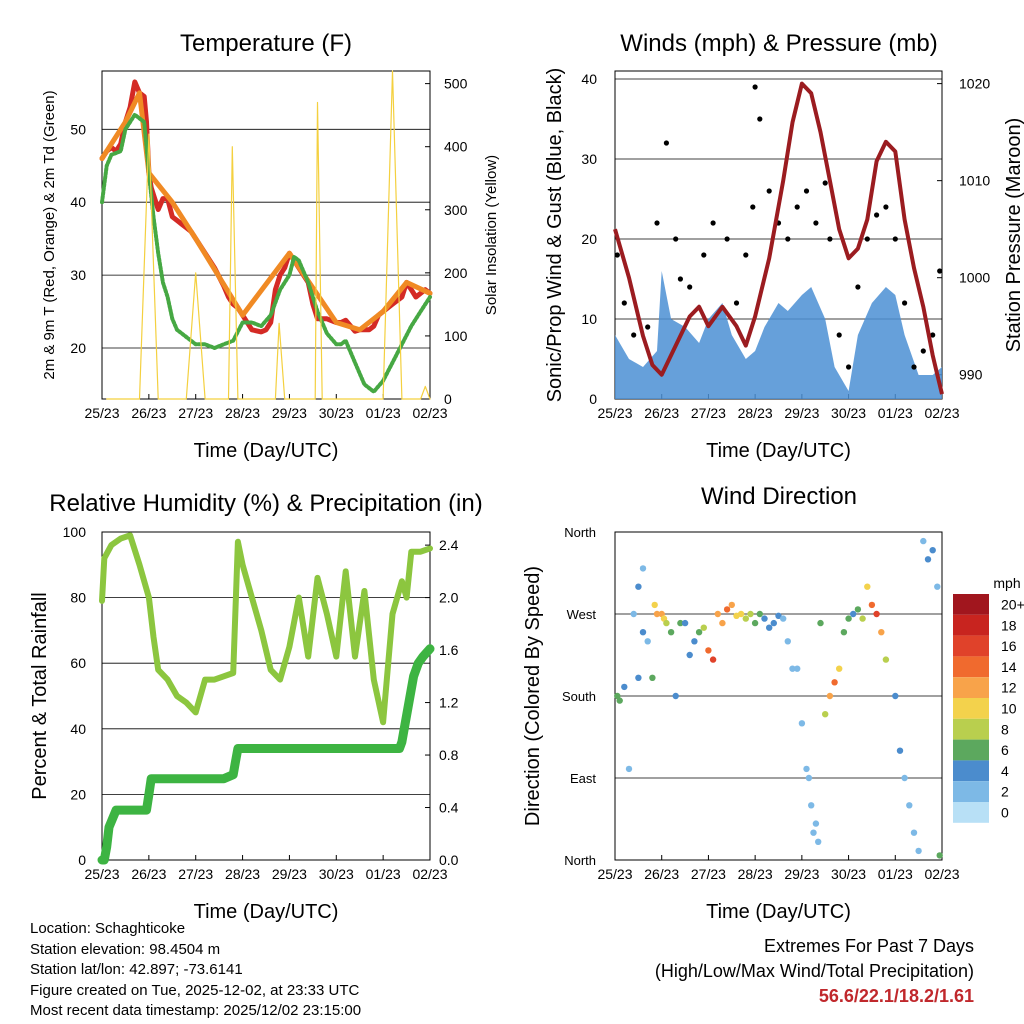  I want to click on series-area-wind, so click(778, 335).